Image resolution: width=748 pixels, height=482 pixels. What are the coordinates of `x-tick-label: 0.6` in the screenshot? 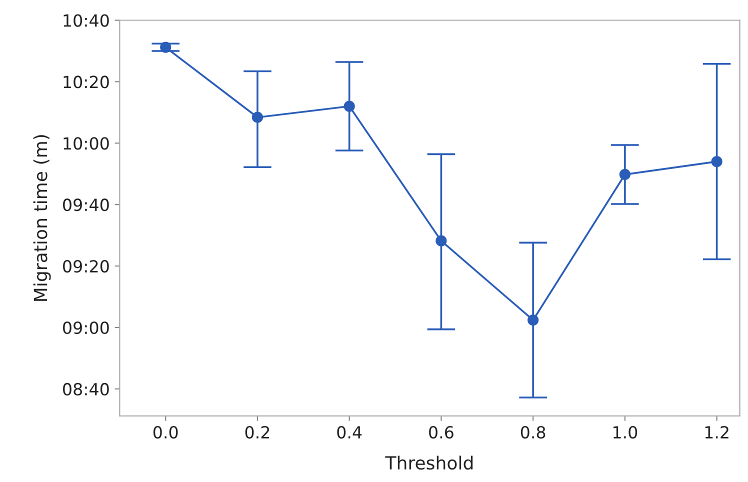 It's located at (441, 432).